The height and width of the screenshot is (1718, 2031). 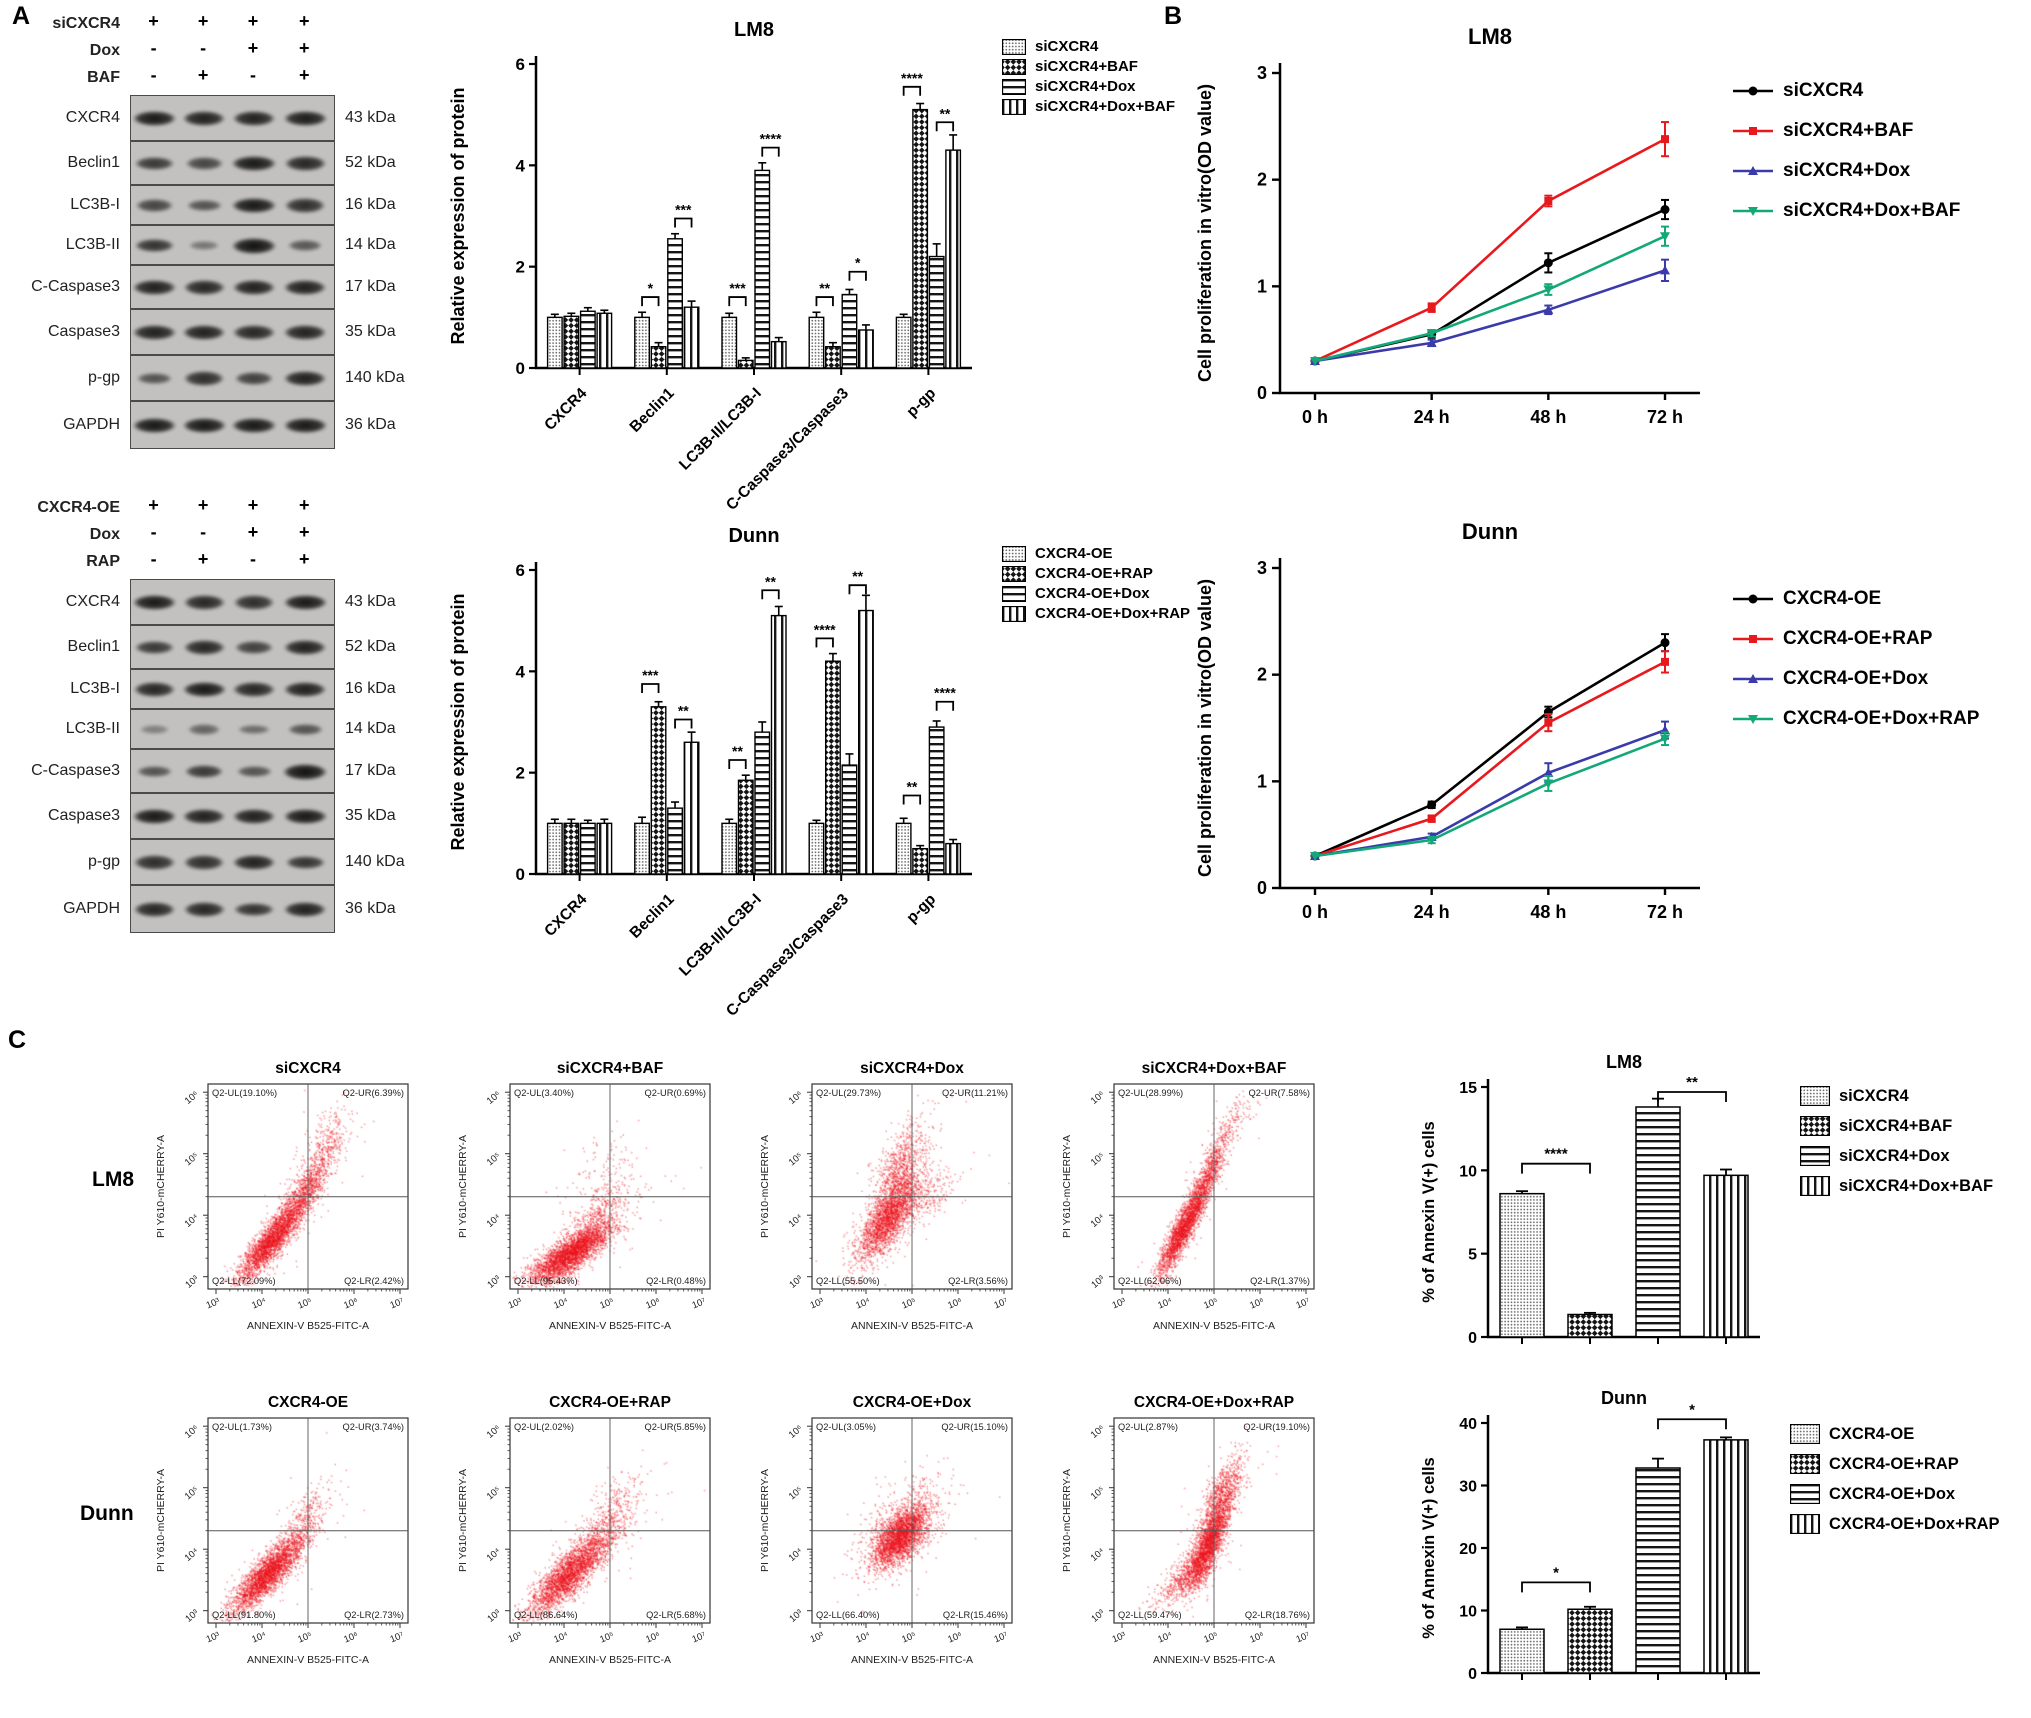 I want to click on legend-label: siCXCR4+Dox, so click(x=1847, y=170).